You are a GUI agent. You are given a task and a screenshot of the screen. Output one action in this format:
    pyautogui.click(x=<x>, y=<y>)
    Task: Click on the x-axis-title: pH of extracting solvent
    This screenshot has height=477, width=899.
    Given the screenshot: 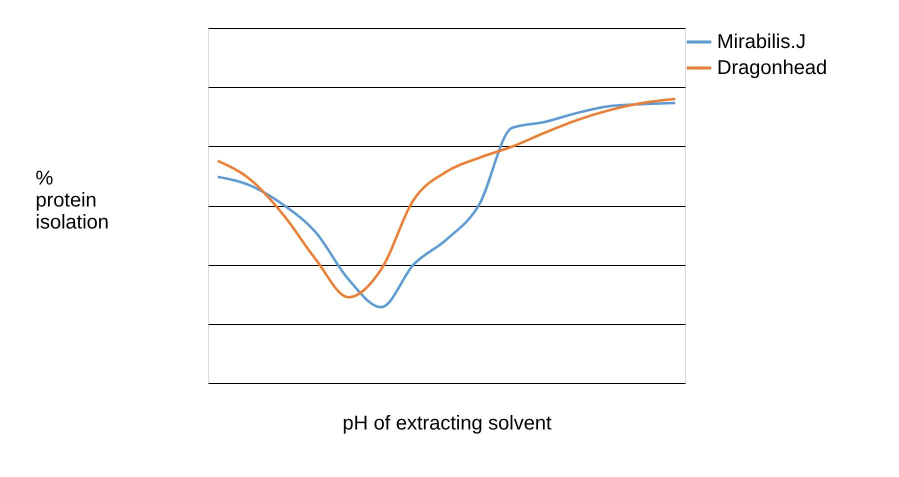 What is the action you would take?
    pyautogui.click(x=447, y=423)
    